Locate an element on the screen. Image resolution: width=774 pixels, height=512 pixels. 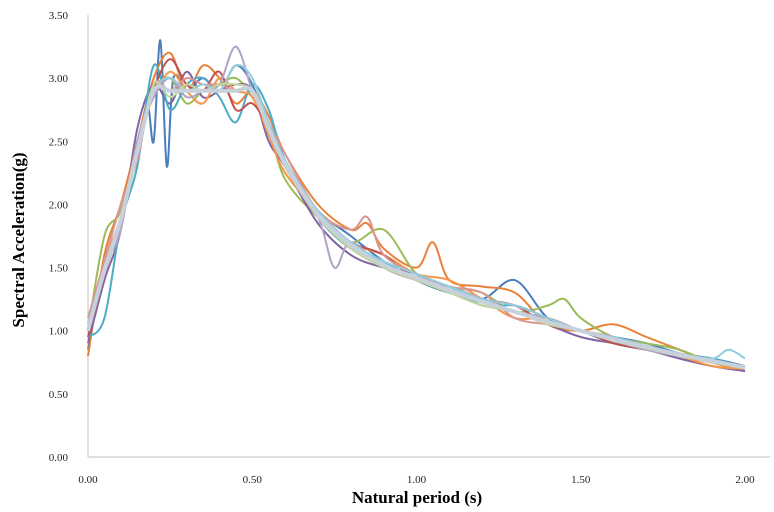
y-tick-labels: 0.00 0.50 1.00 1.50 2.00 2.50 3.00 3.50 is located at coordinates (59, 237).